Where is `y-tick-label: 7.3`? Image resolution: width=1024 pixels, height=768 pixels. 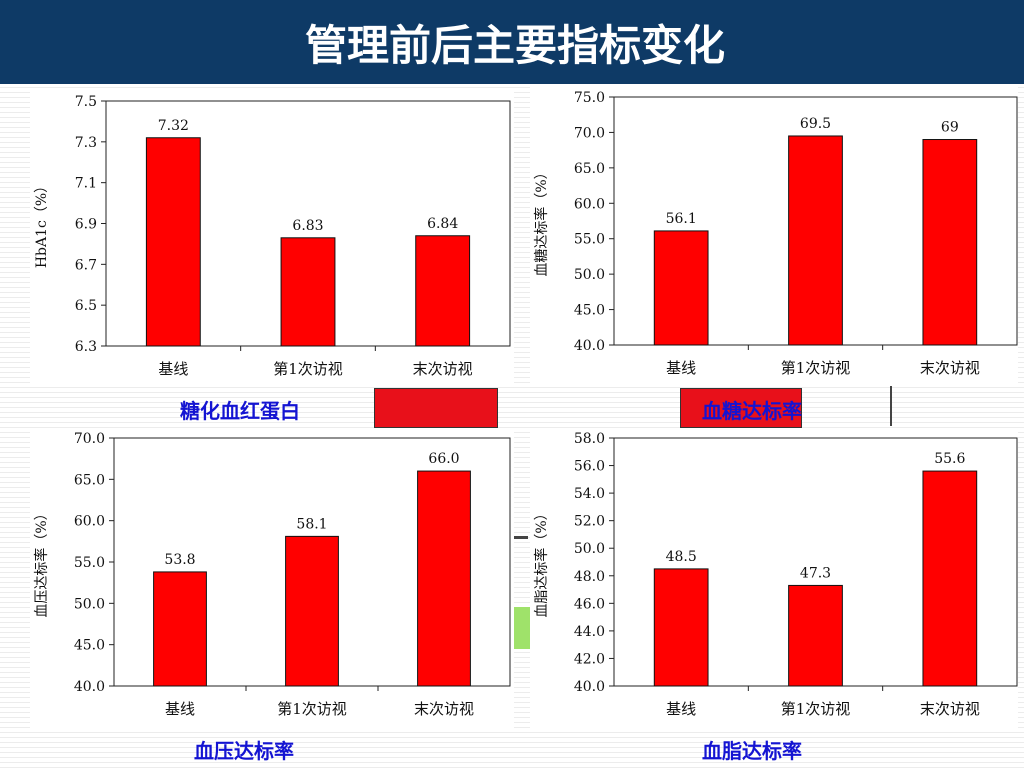
y-tick-label: 7.3 is located at coordinates (86, 143).